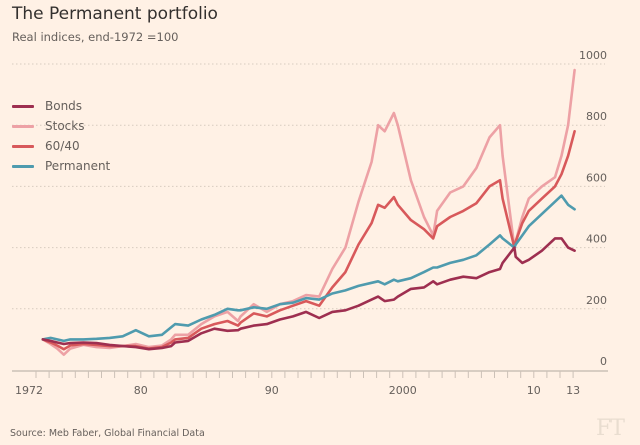 The width and height of the screenshot is (640, 445). I want to click on x-tick-label-13: 13, so click(573, 390).